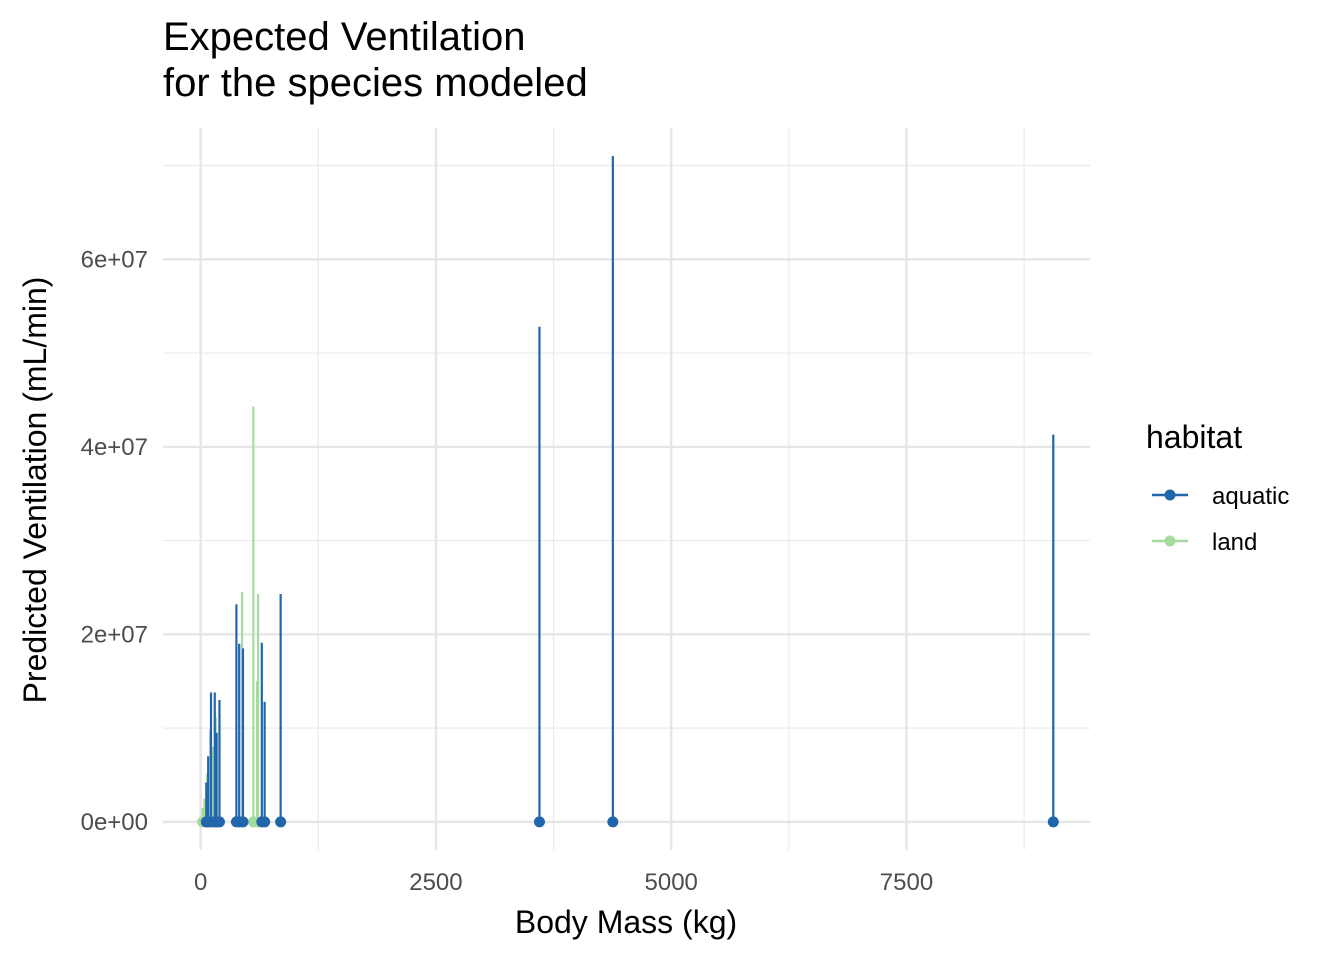  I want to click on legend-label-aquatic: aquatic, so click(1250, 496).